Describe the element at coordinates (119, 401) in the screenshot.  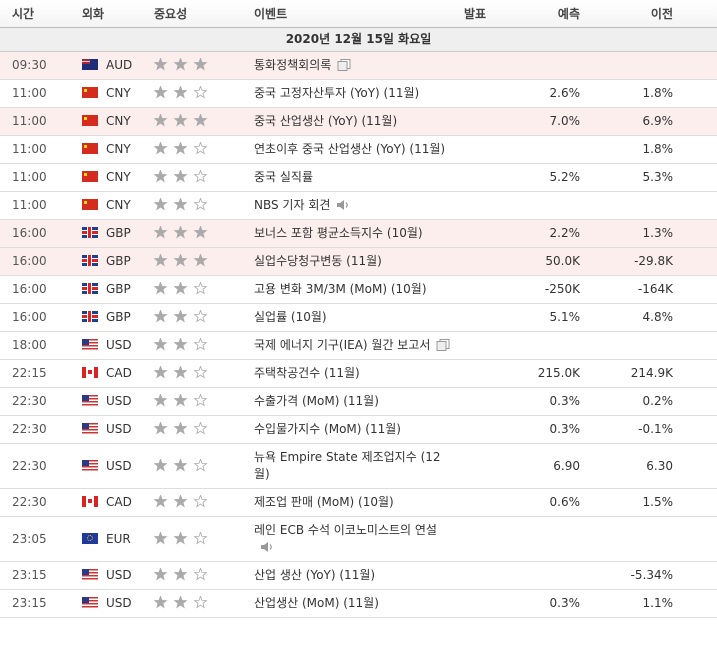
I see `currency-code: USD` at that location.